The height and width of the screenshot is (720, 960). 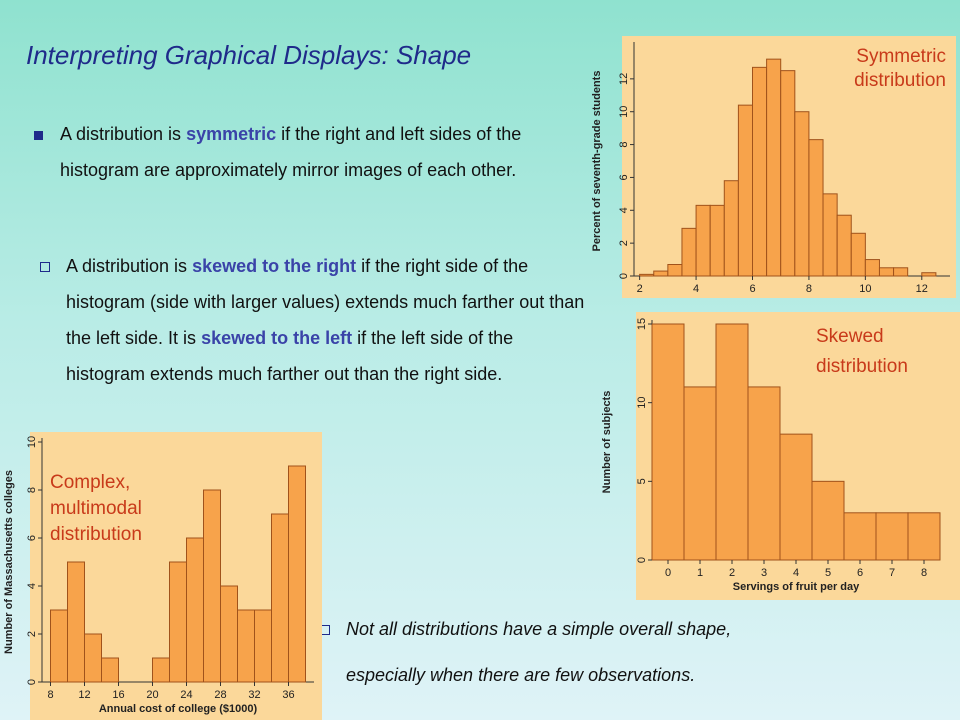 I want to click on panel-label: Symmetric, so click(x=901, y=56).